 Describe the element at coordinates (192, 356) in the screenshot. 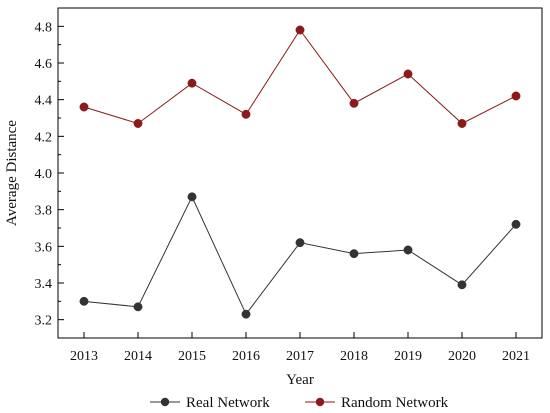

I see `x-tick-label: 2015` at that location.